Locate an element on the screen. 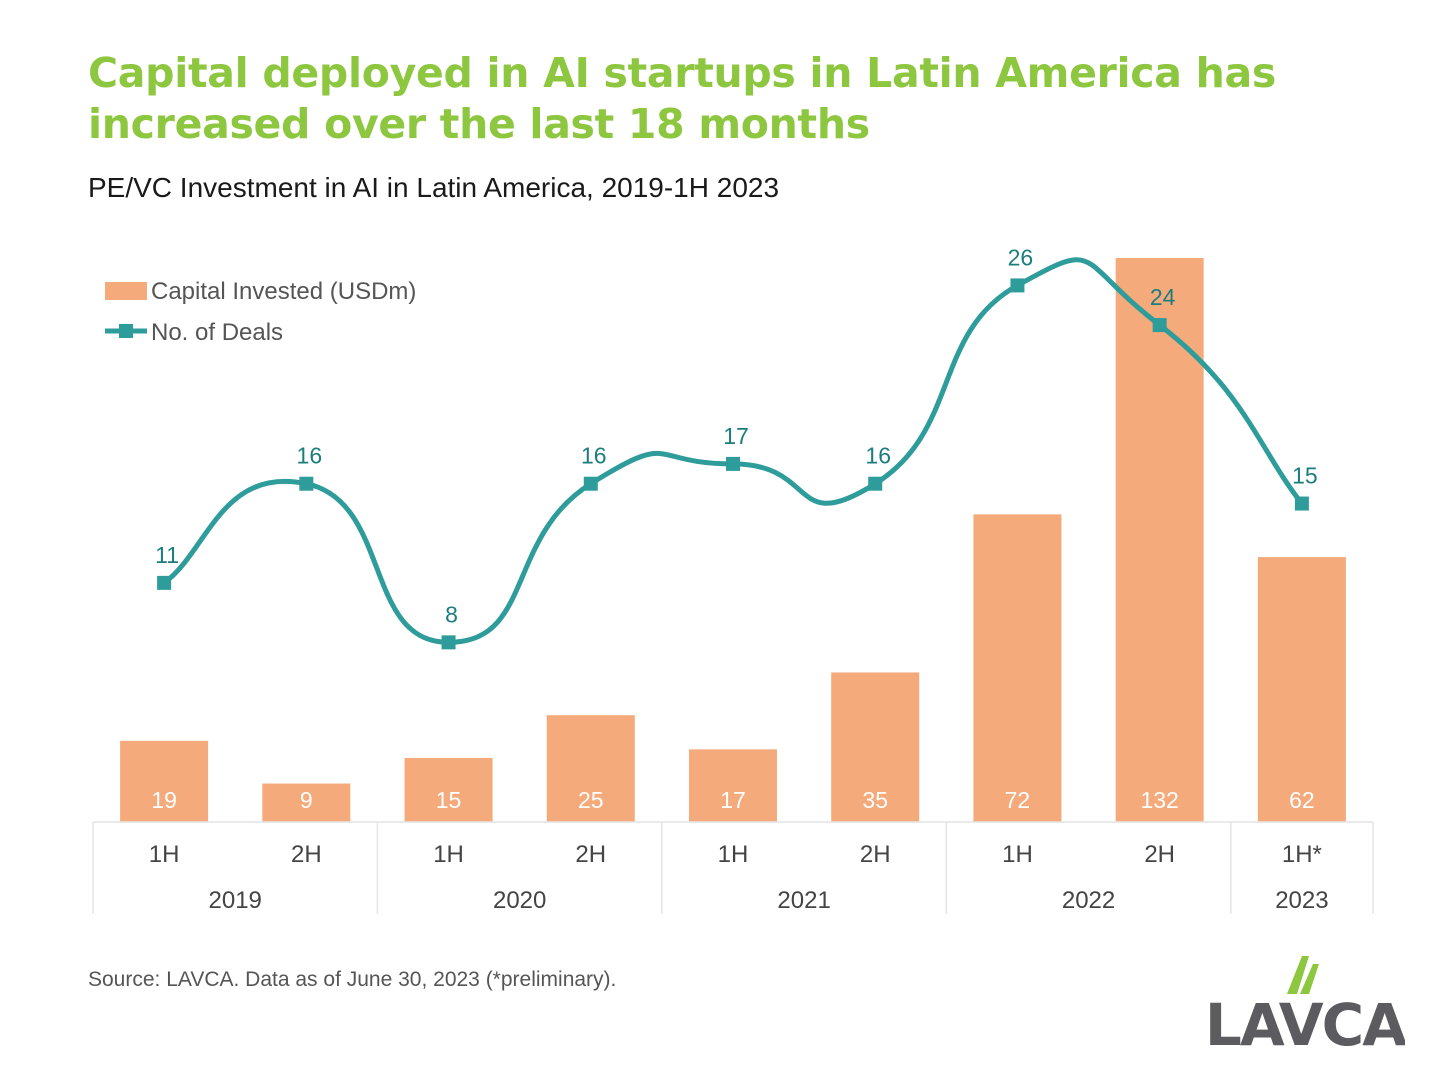 Image resolution: width=1456 pixels, height=1092 pixels. capital-bar-label: 35 is located at coordinates (875, 800).